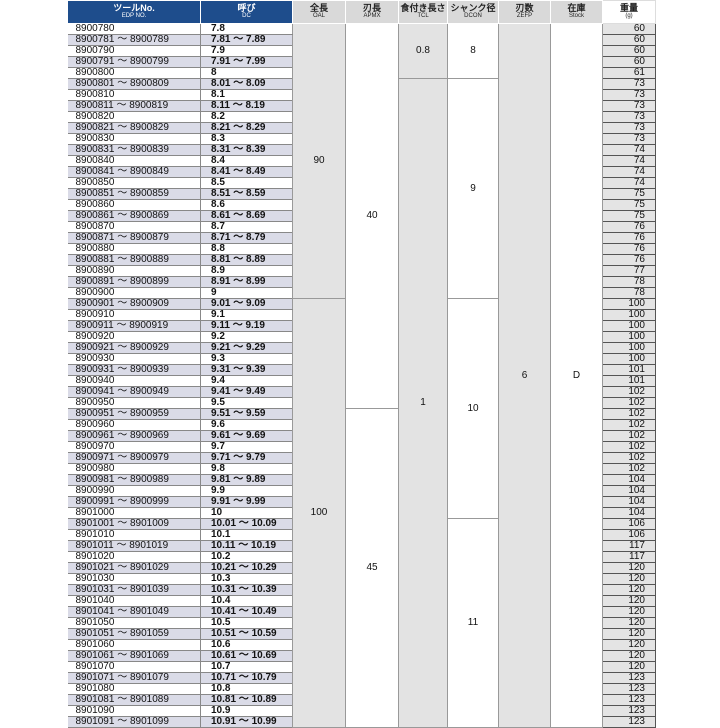 This screenshot has width=720, height=728. I want to click on edp-no-cell: 8900871 ～ 8900879, so click(134, 238).